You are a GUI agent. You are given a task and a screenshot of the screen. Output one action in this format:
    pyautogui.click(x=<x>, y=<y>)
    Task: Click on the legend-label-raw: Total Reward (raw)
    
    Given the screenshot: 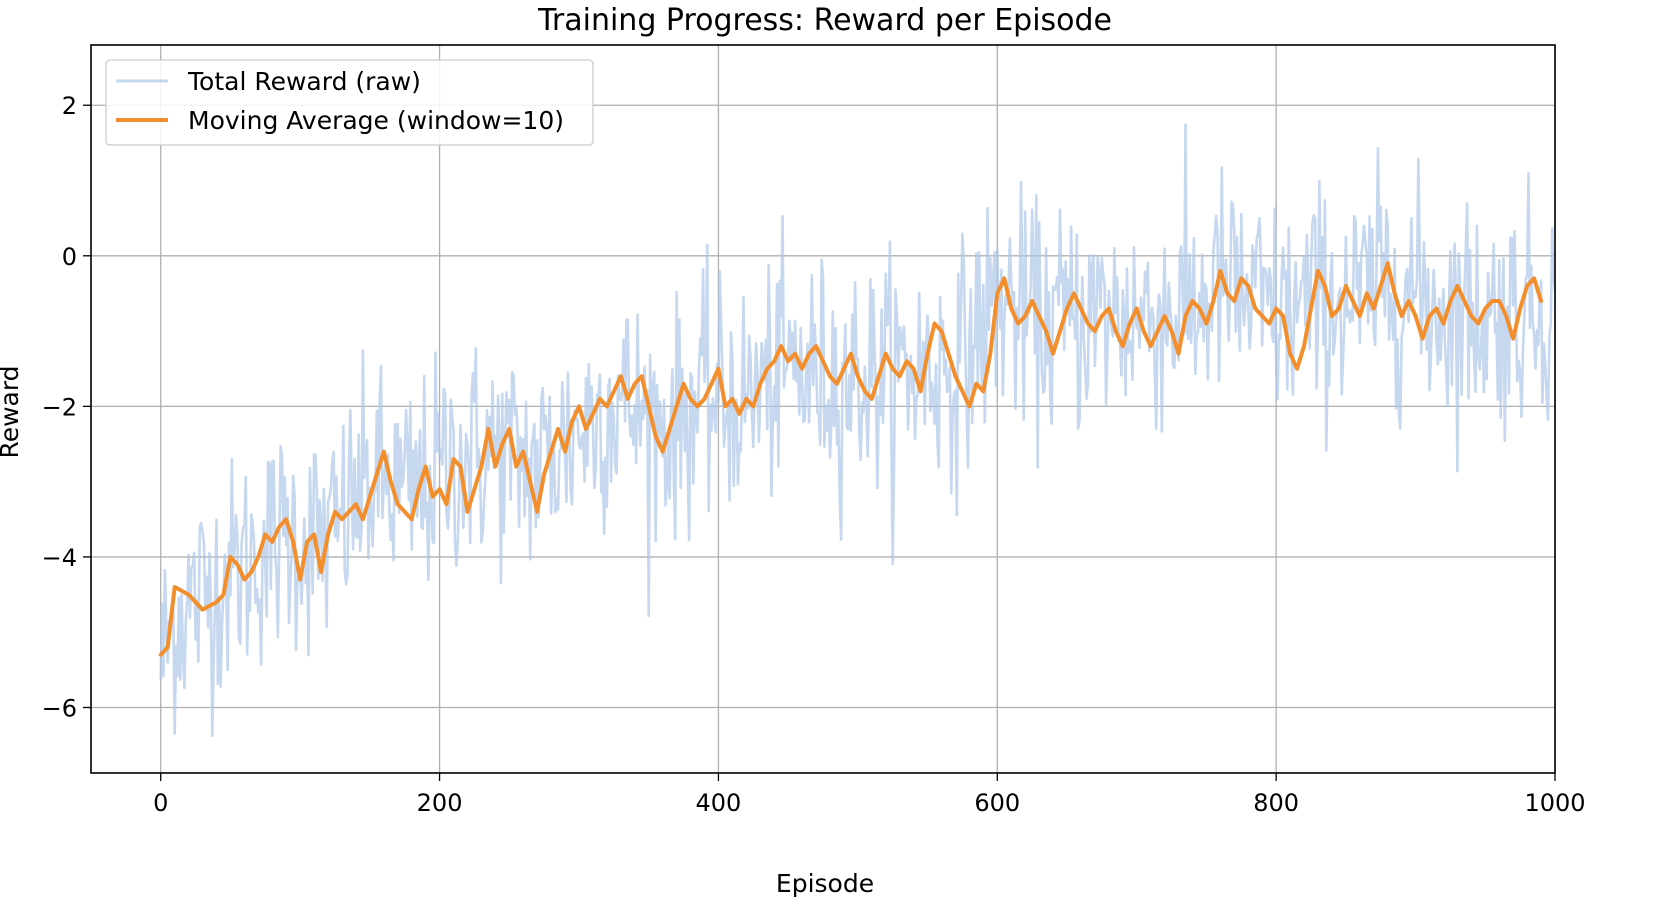 What is the action you would take?
    pyautogui.click(x=304, y=81)
    